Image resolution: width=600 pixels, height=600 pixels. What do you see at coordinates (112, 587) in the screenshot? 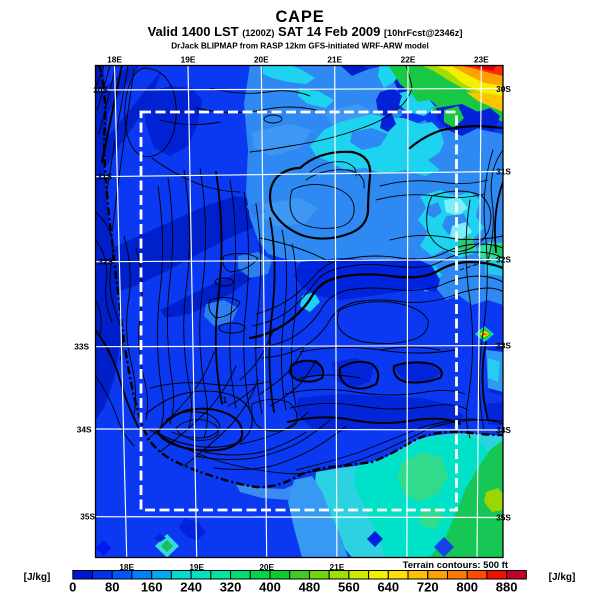
I see `svg-text: 80` at bounding box center [112, 587].